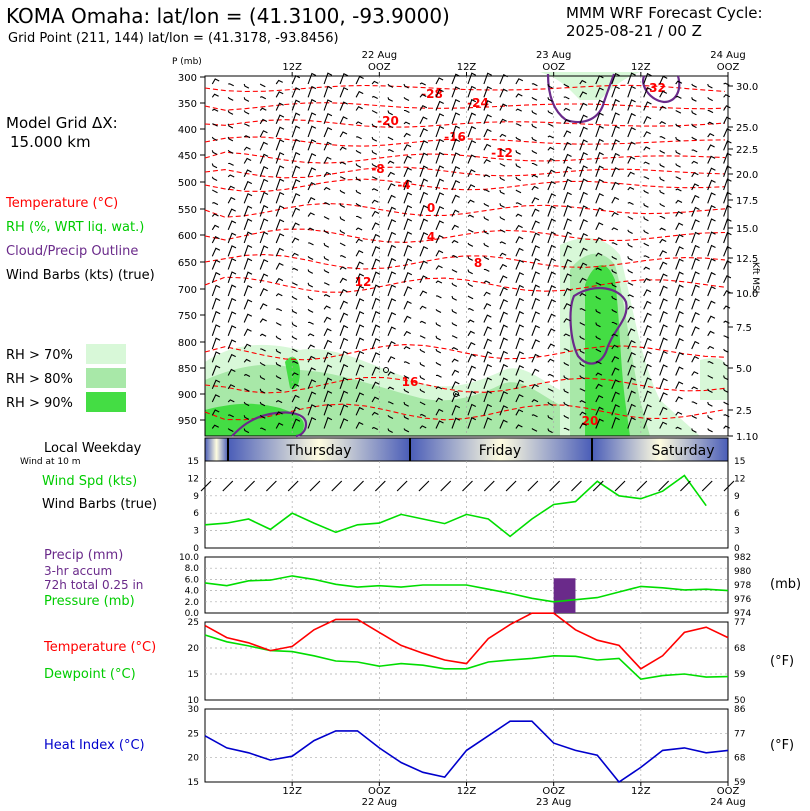 The image size is (810, 811). I want to click on panel3-right-tick-1: 77, so click(739, 734).